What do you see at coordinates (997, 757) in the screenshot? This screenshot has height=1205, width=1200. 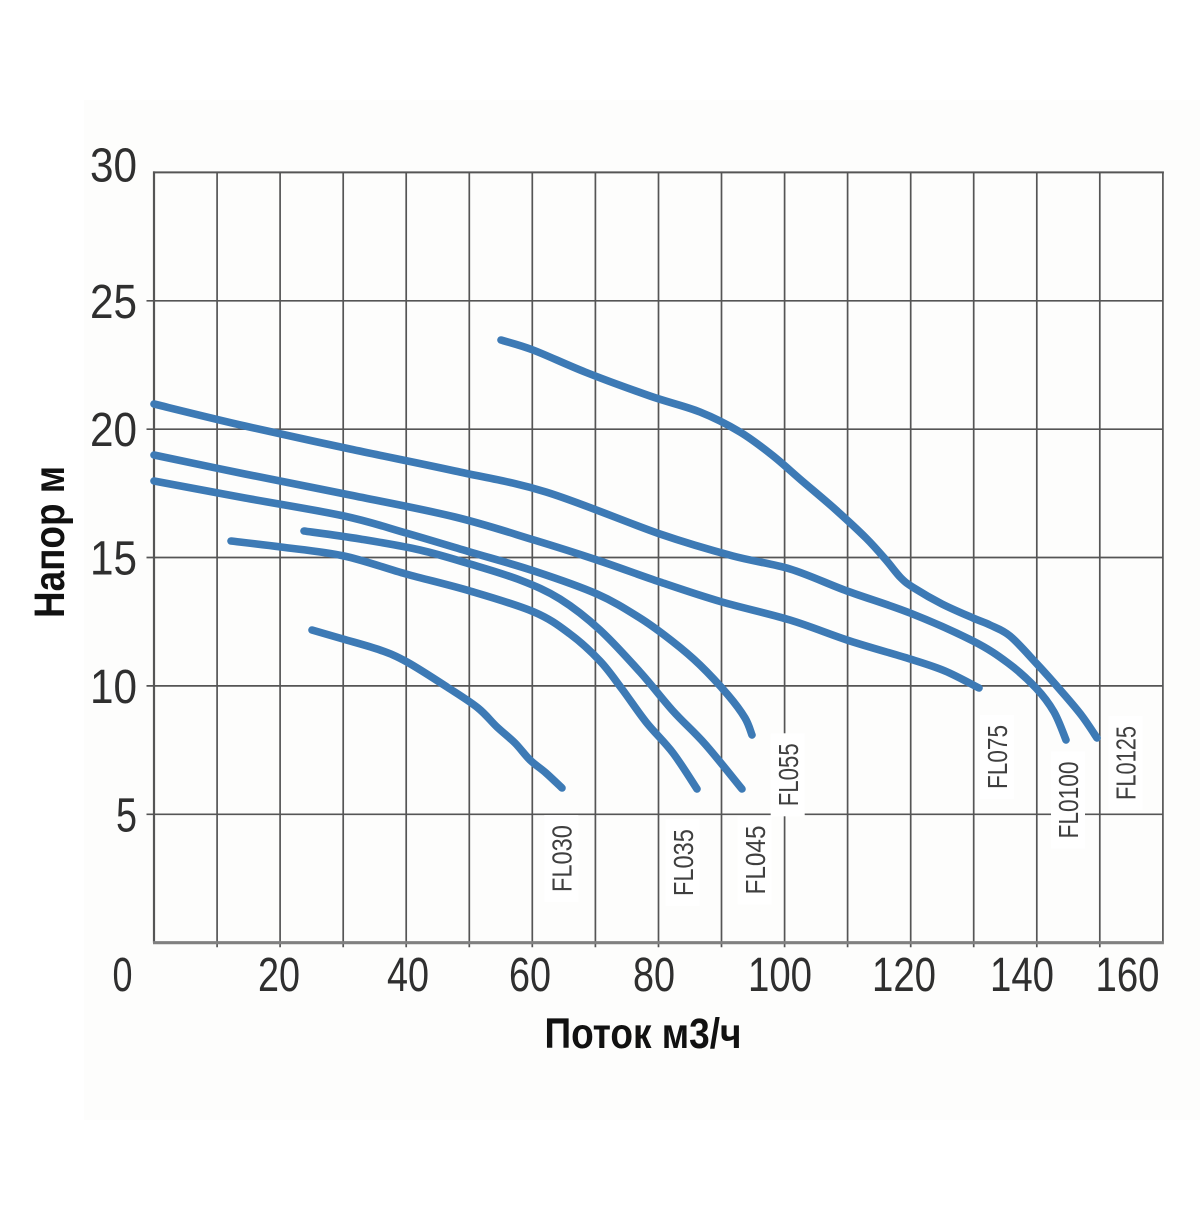 I see `svg-text: FL075` at bounding box center [997, 757].